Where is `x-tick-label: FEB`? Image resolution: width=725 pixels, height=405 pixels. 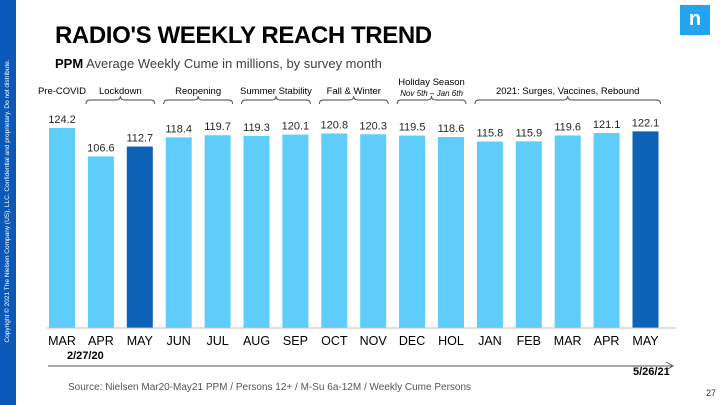
x-tick-label: FEB is located at coordinates (529, 341).